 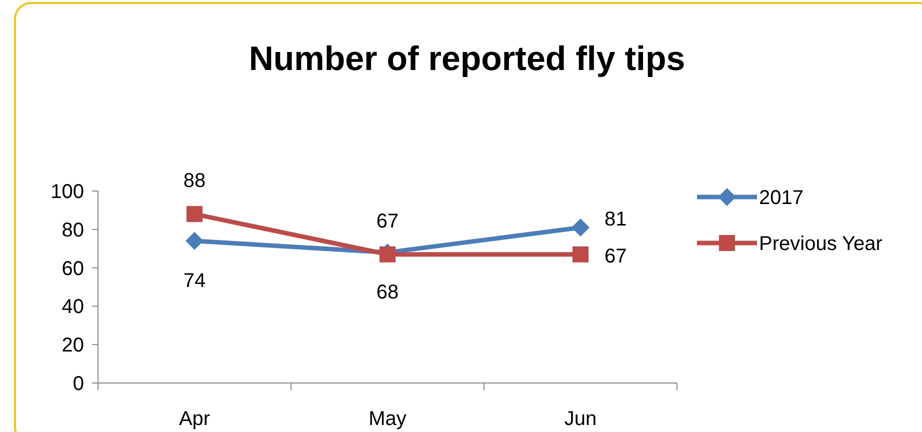 What do you see at coordinates (194, 281) in the screenshot?
I see `data-label: 74` at bounding box center [194, 281].